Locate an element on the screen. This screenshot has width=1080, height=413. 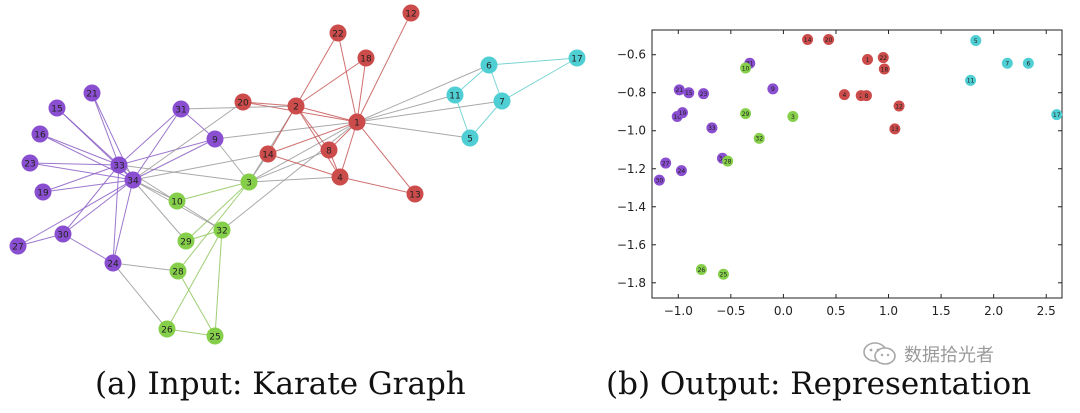
scatter-point-label: 11 is located at coordinates (971, 81).